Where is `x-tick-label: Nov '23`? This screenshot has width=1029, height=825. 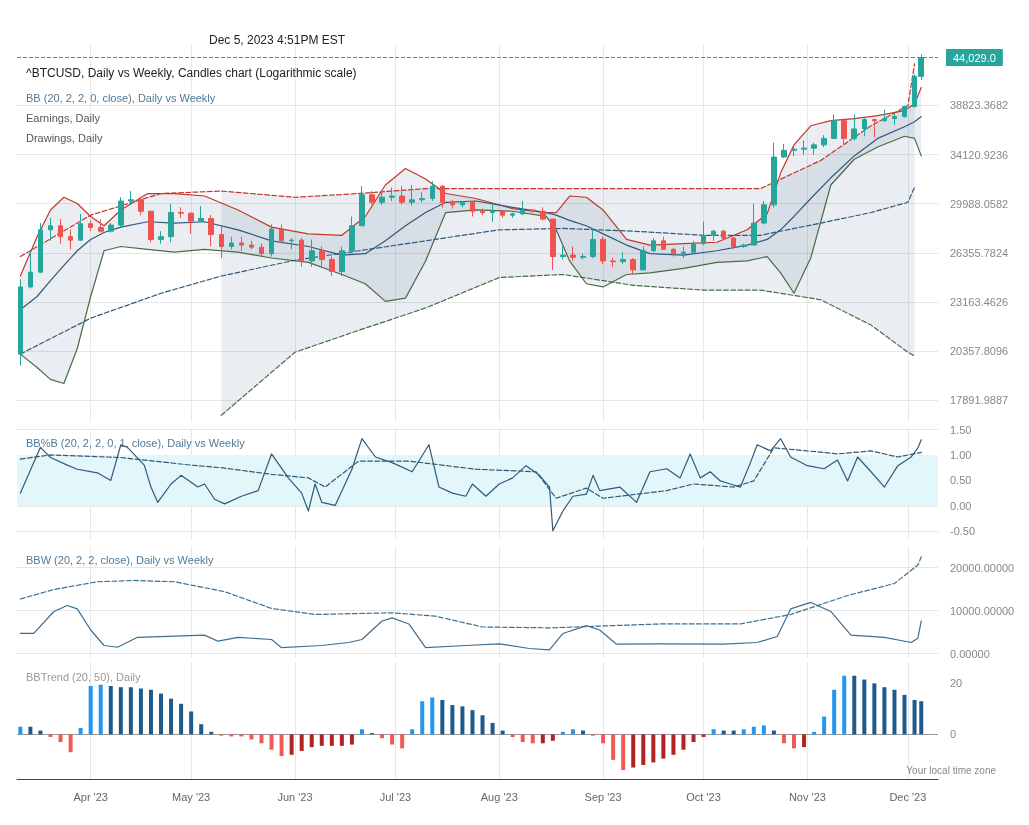 x-tick-label: Nov '23 is located at coordinates (807, 796).